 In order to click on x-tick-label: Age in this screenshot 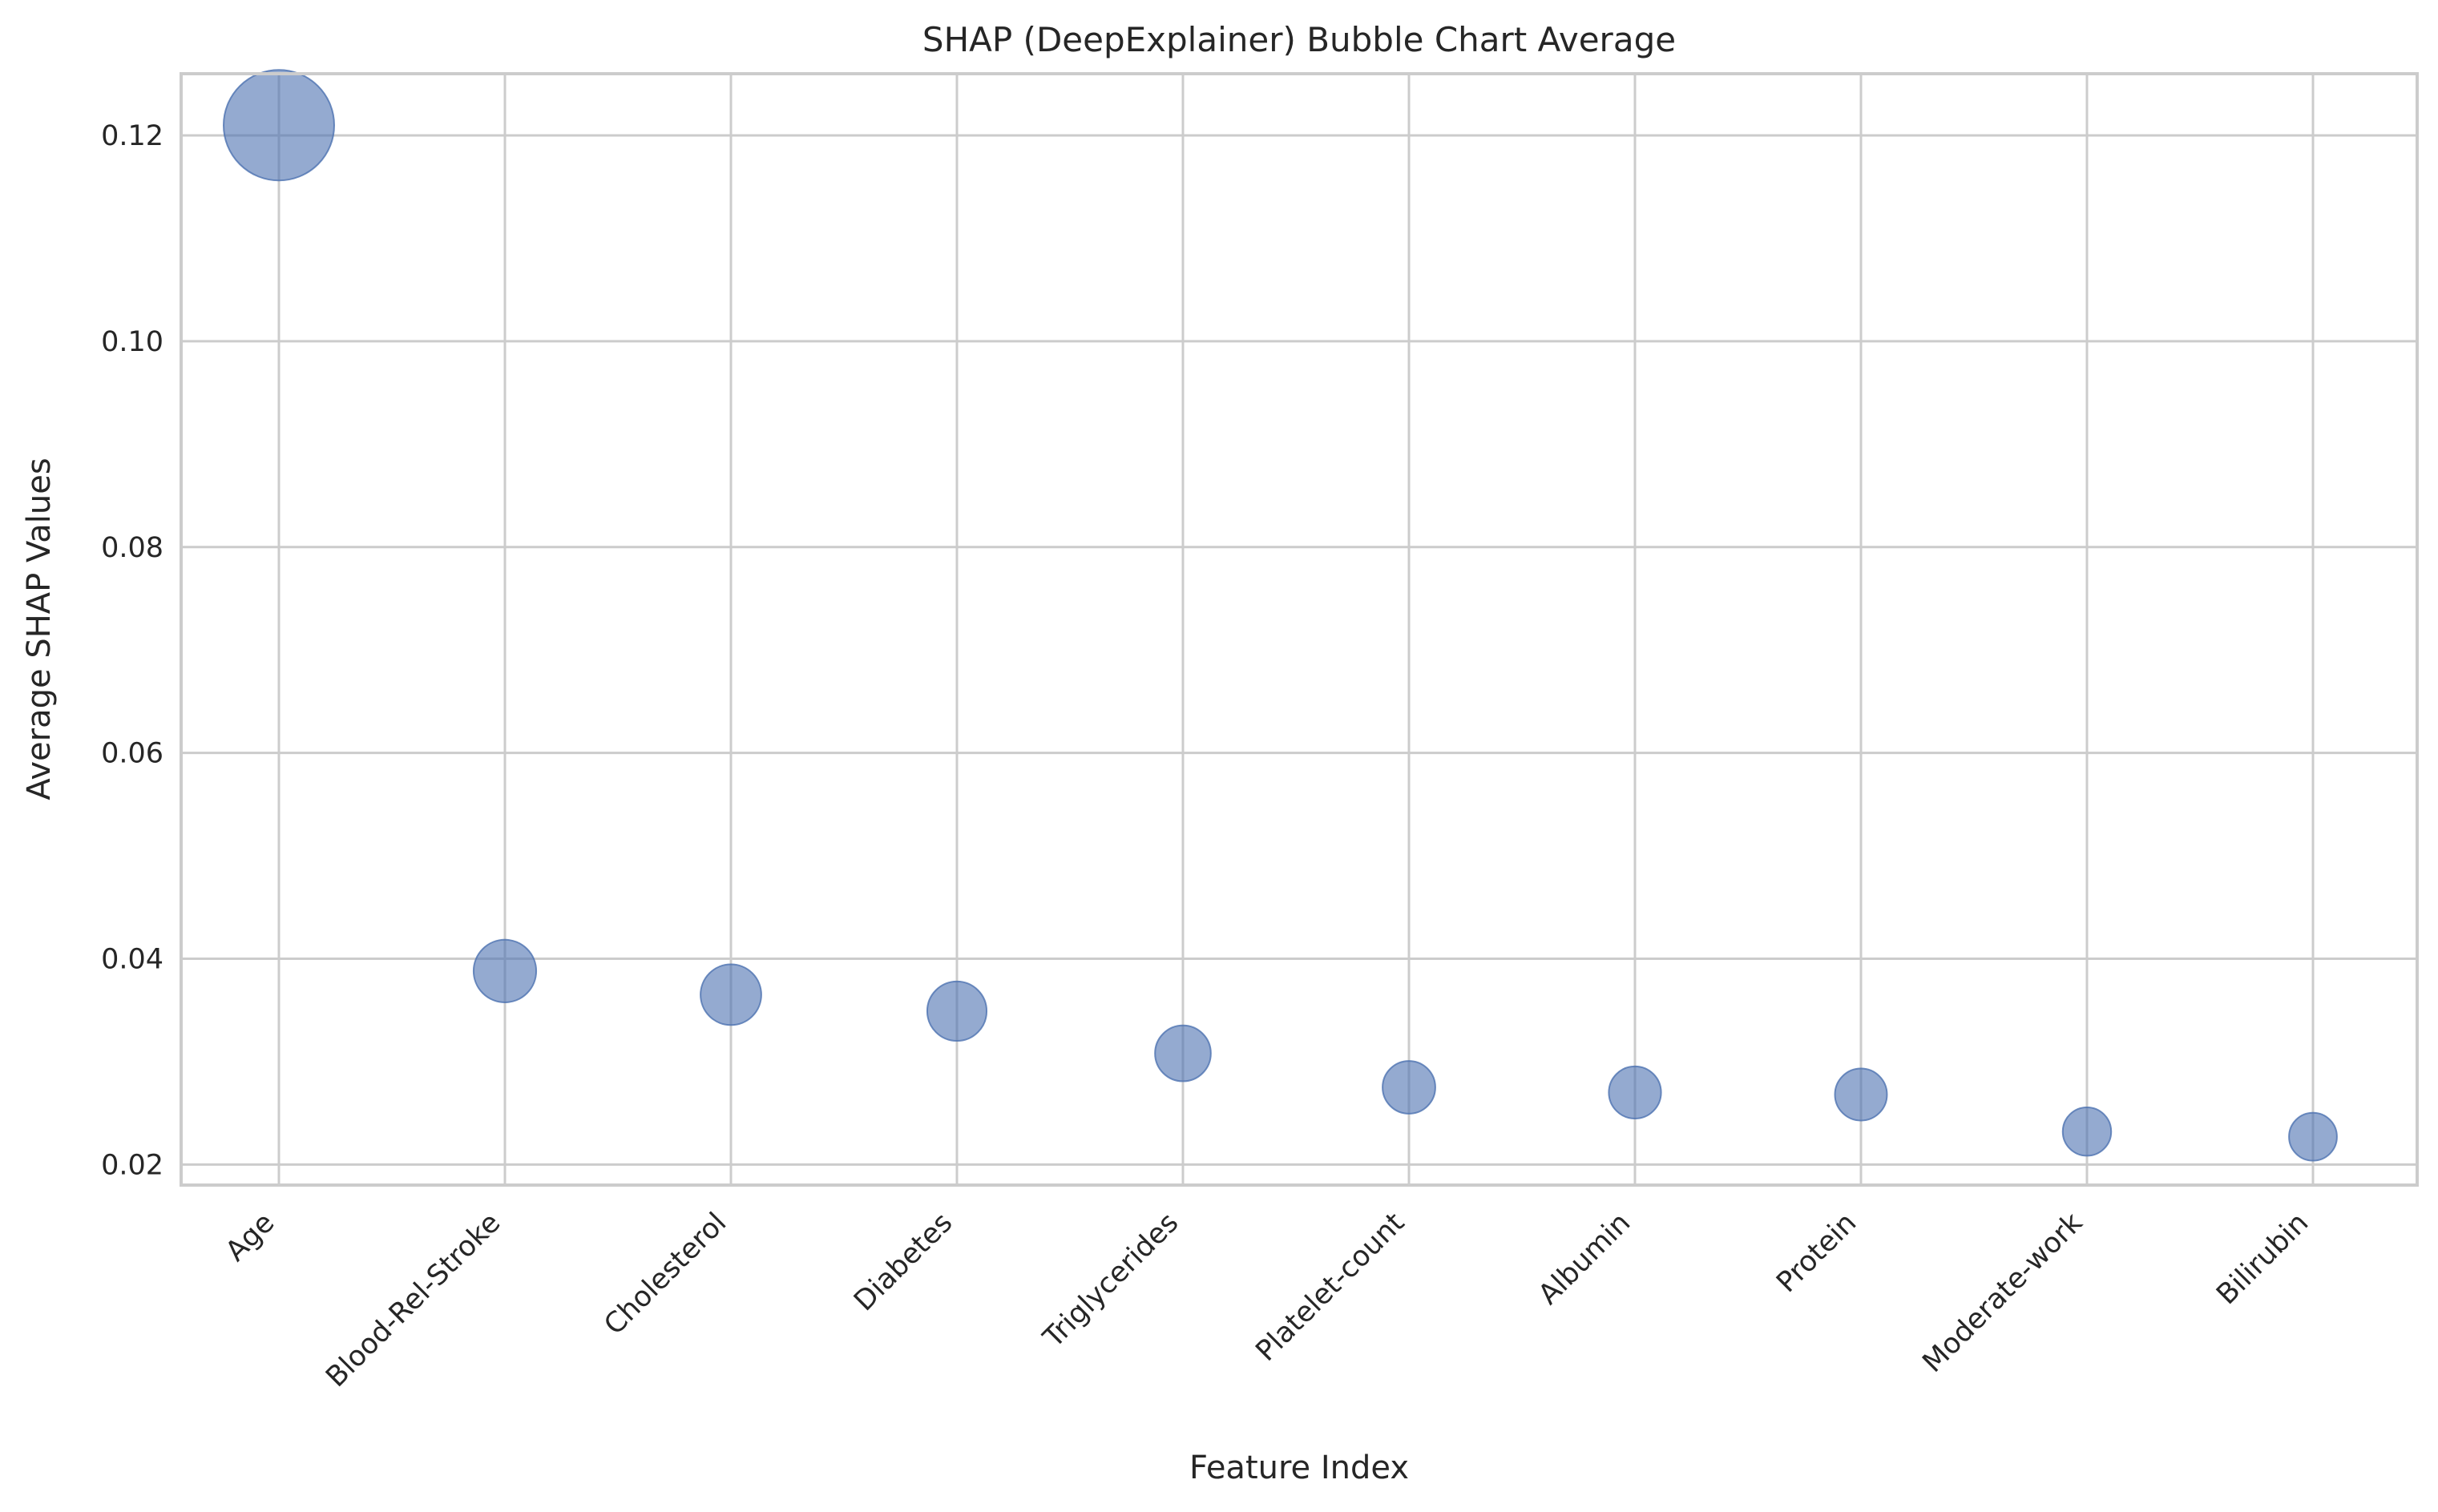, I will do `click(251, 1237)`.